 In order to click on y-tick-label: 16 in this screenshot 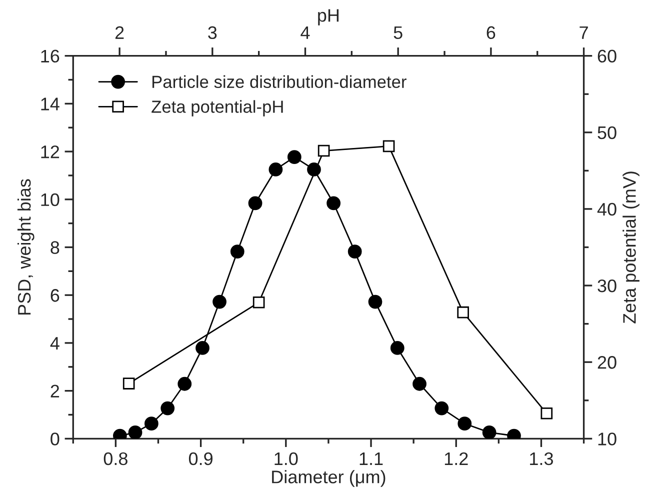, I will do `click(50, 56)`.